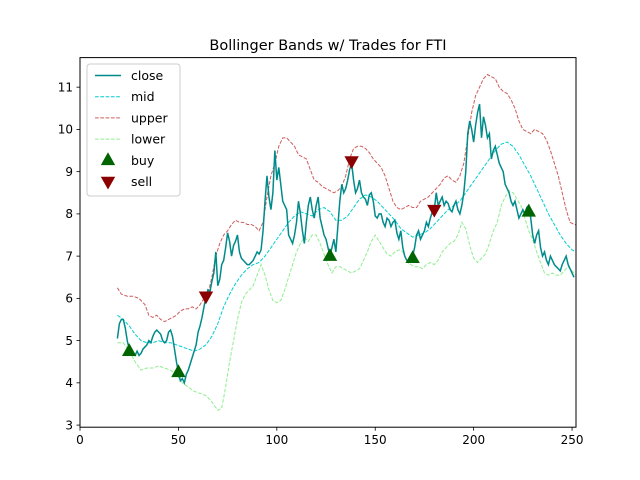 This screenshot has width=640, height=480. I want to click on legend-label-mid: mid, so click(143, 96).